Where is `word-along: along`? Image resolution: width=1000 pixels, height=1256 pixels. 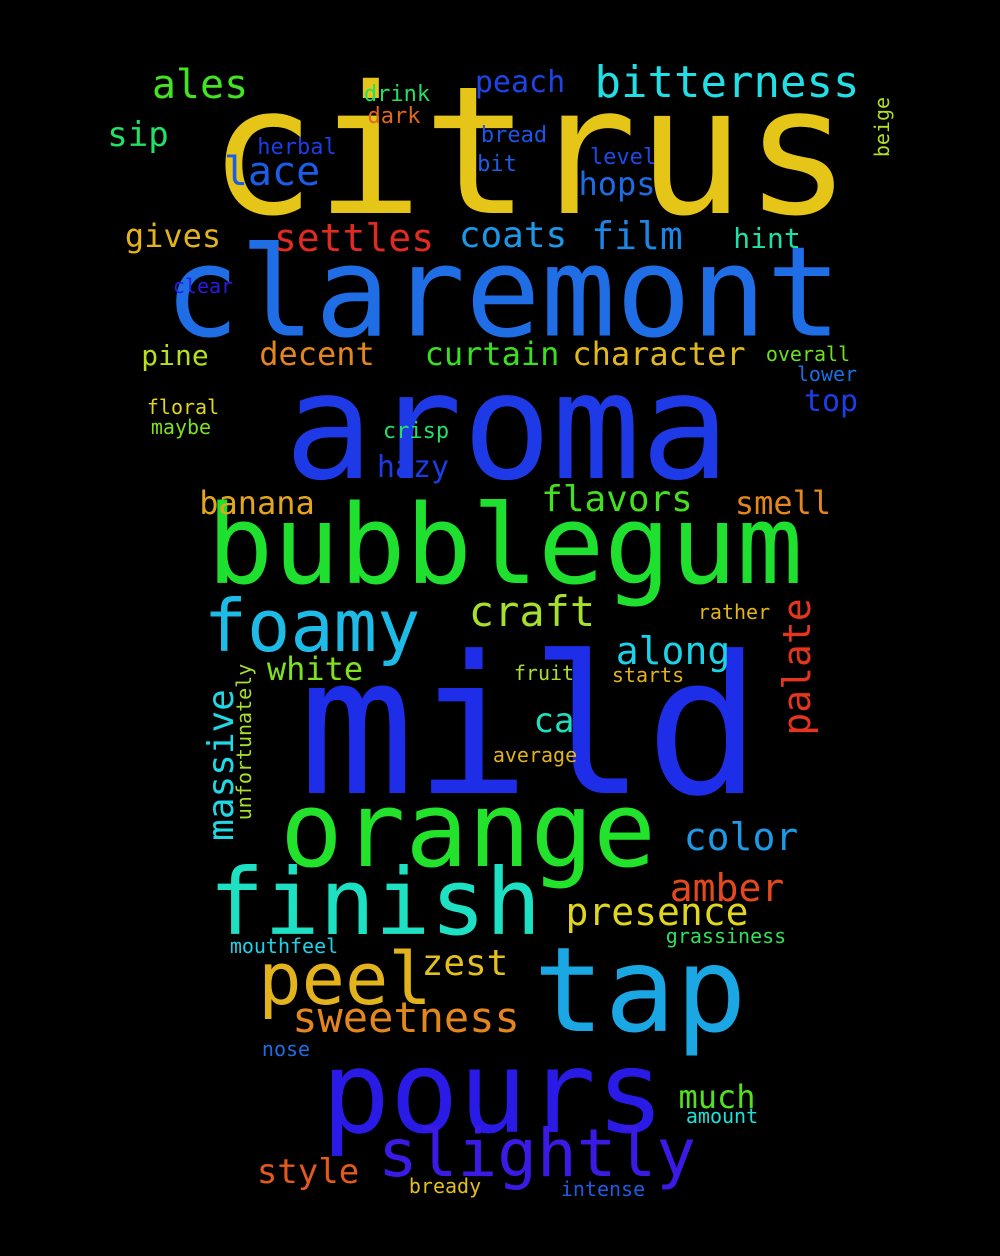
word-along: along is located at coordinates (673, 651).